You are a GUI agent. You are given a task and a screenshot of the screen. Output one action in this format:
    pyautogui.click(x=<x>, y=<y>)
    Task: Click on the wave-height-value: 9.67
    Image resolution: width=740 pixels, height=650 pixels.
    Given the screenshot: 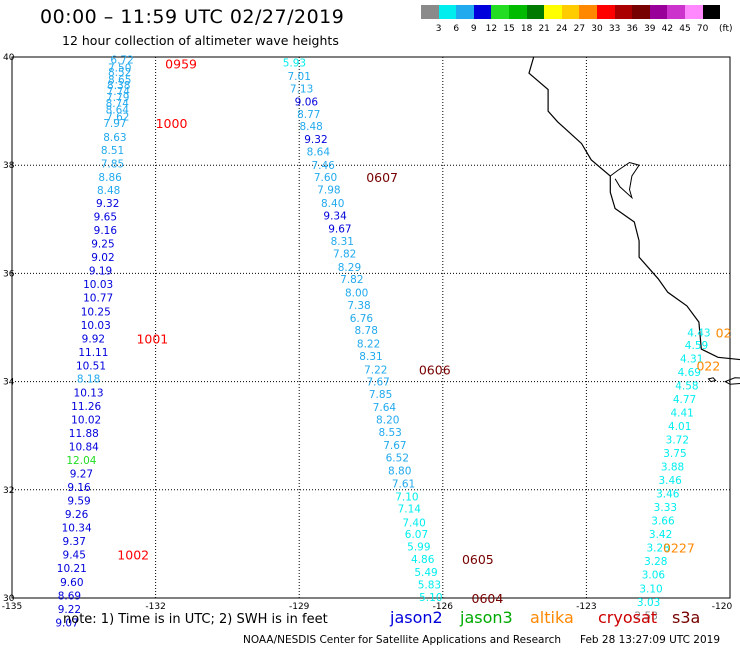 What is the action you would take?
    pyautogui.click(x=339, y=229)
    